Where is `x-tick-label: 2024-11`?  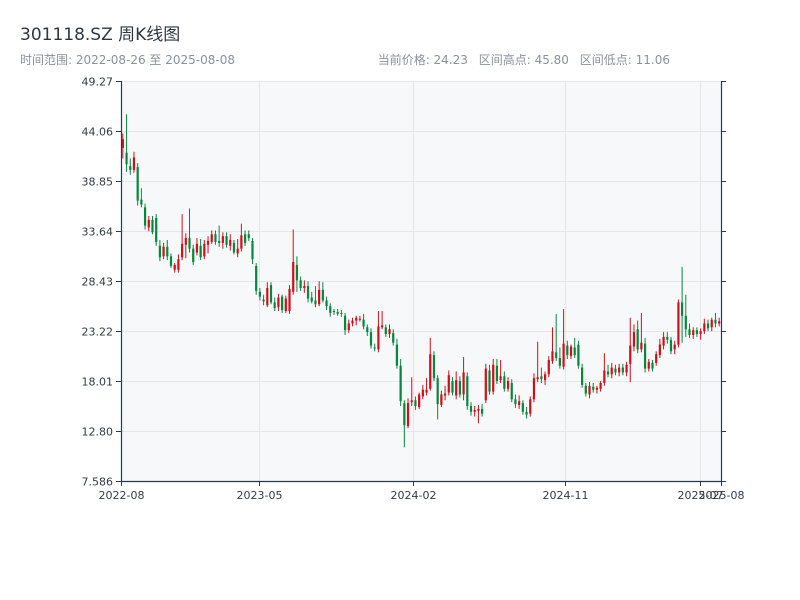
x-tick-label: 2024-11 is located at coordinates (566, 495).